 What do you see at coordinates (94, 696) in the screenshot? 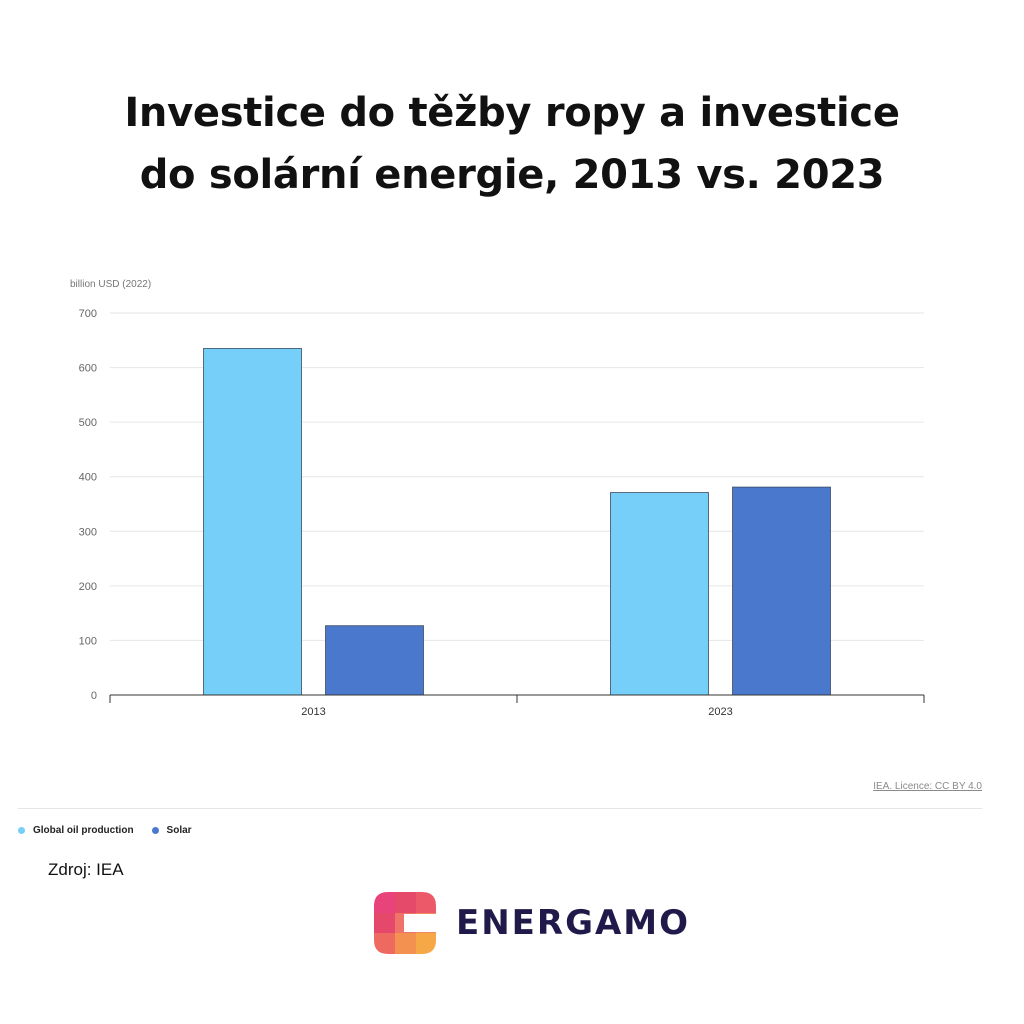
I see `y-tick-label: 0` at bounding box center [94, 696].